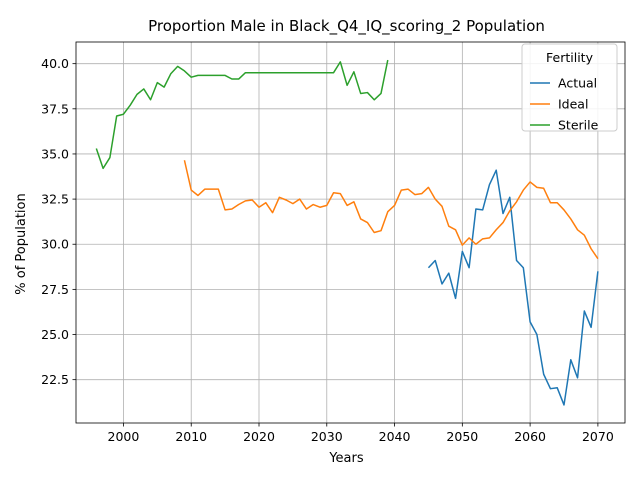  What do you see at coordinates (513, 287) in the screenshot?
I see `series-line-actual` at bounding box center [513, 287].